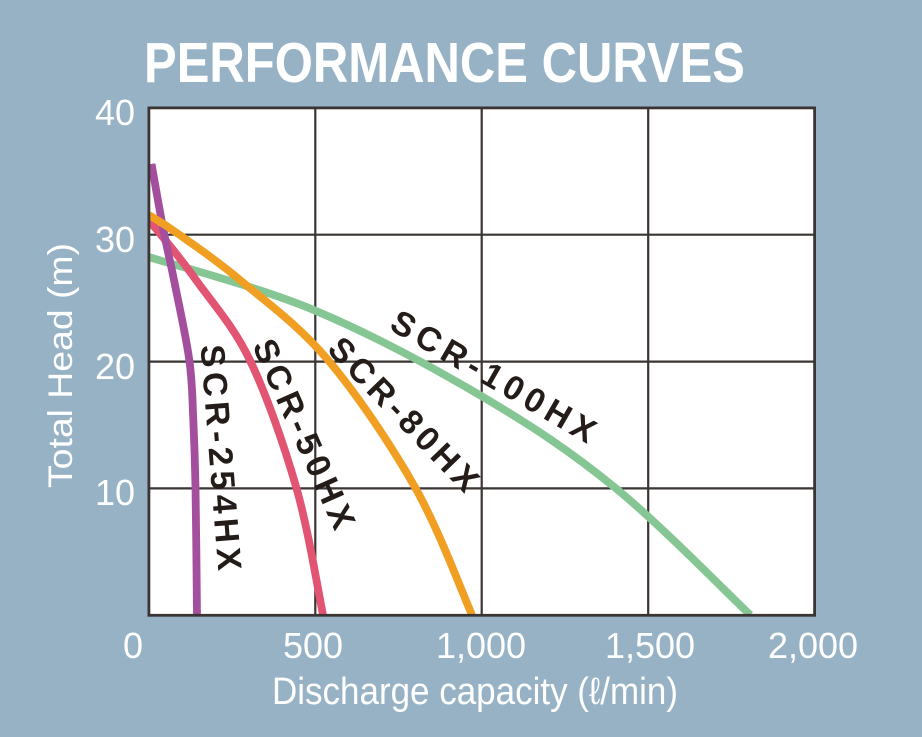  Describe the element at coordinates (133, 645) in the screenshot. I see `svg-text: 0` at that location.